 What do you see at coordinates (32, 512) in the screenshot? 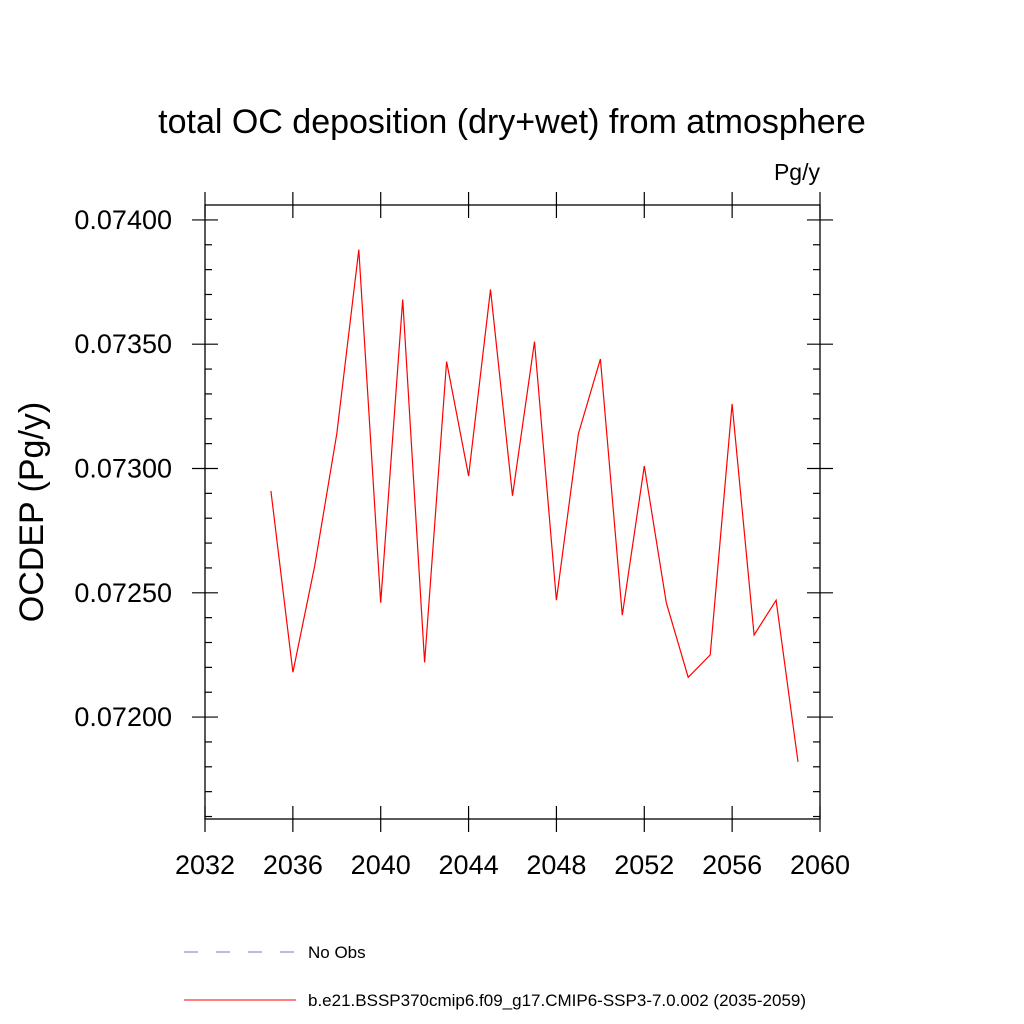
I see `y-axis-label: OCDEP (Pg/y)` at bounding box center [32, 512].